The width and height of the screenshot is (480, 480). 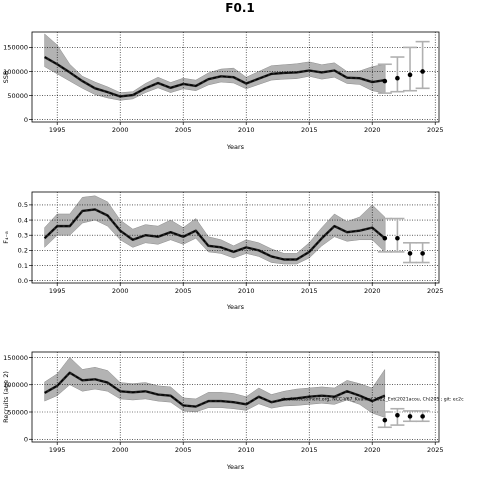 What do you see at coordinates (309, 291) in the screenshot?
I see `fbar-x-tick-label-2015: 2015` at bounding box center [309, 291].